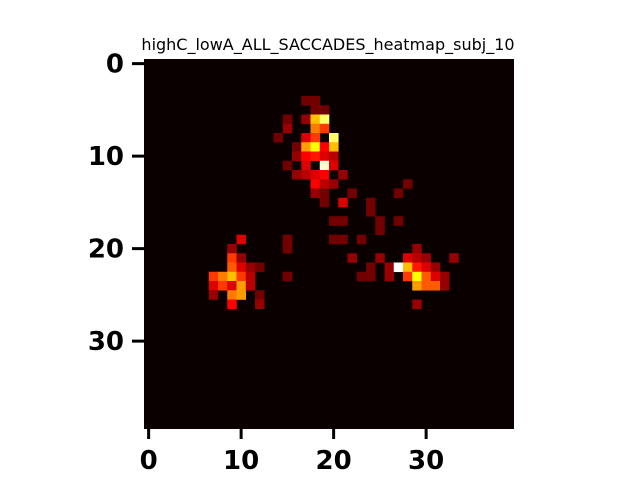 This screenshot has height=480, width=640. Describe the element at coordinates (106, 342) in the screenshot. I see `y-tick-label: 30` at that location.